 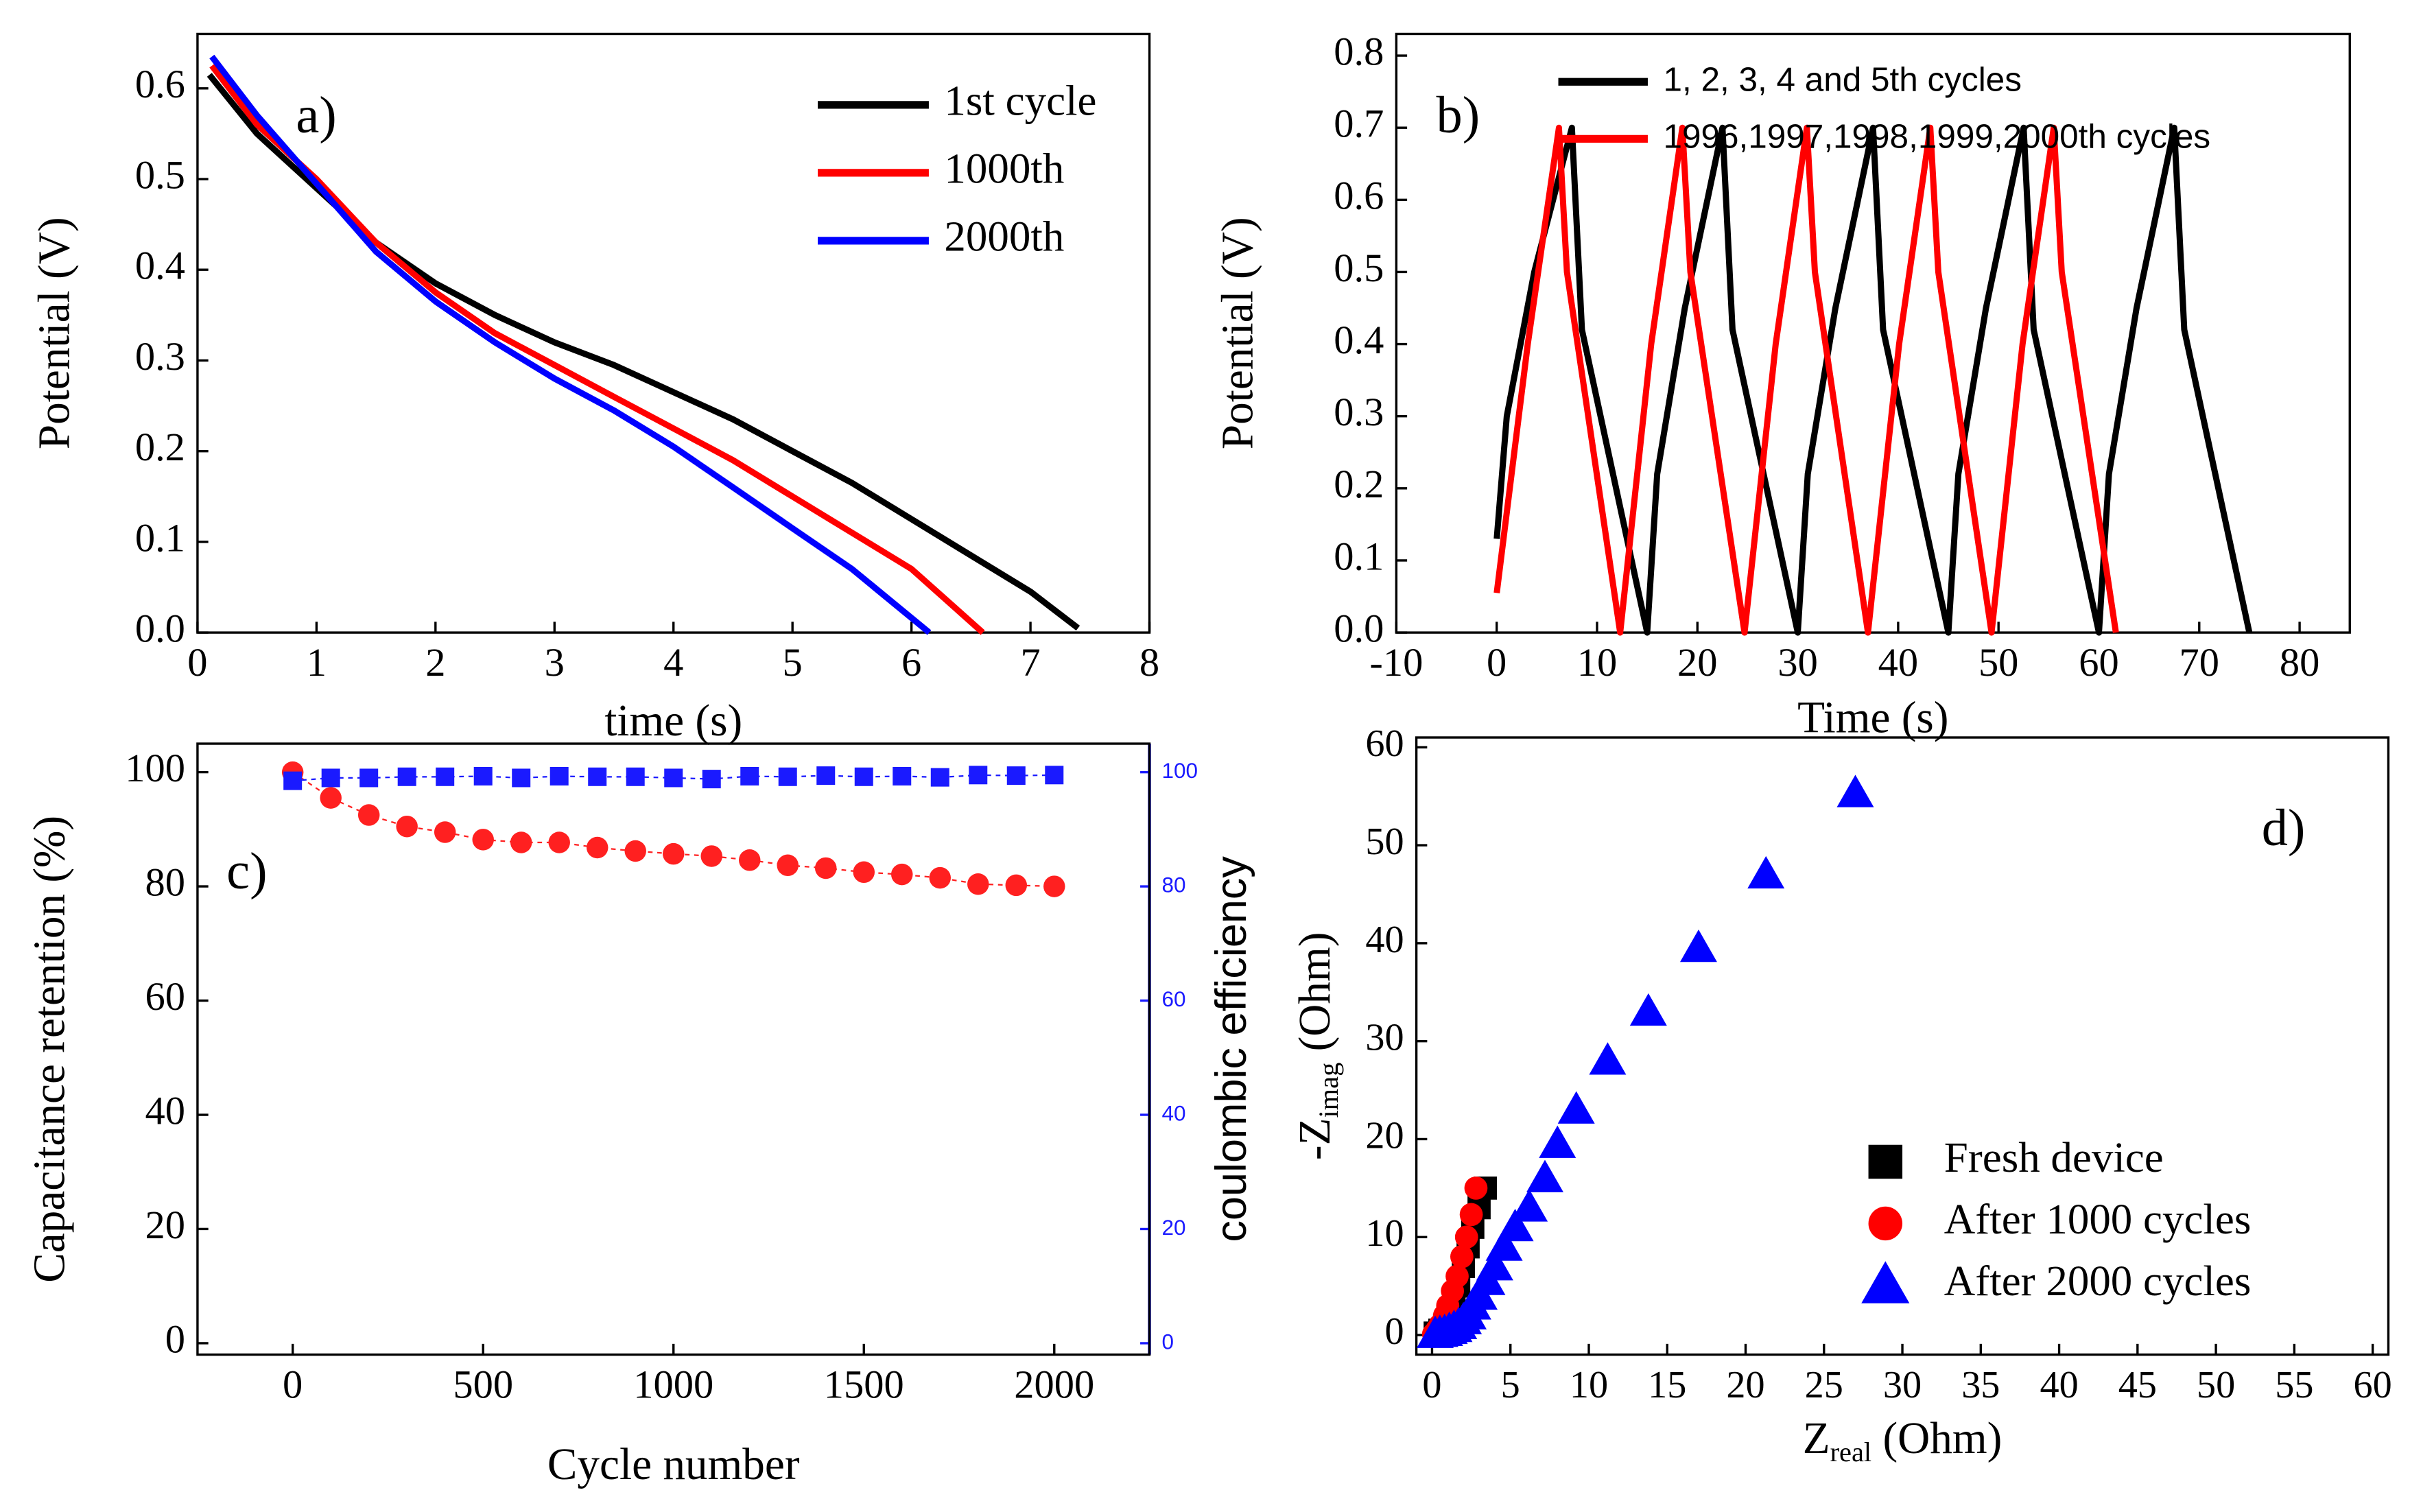 I want to click on y-tick-label: 30, so click(x=1384, y=1038).